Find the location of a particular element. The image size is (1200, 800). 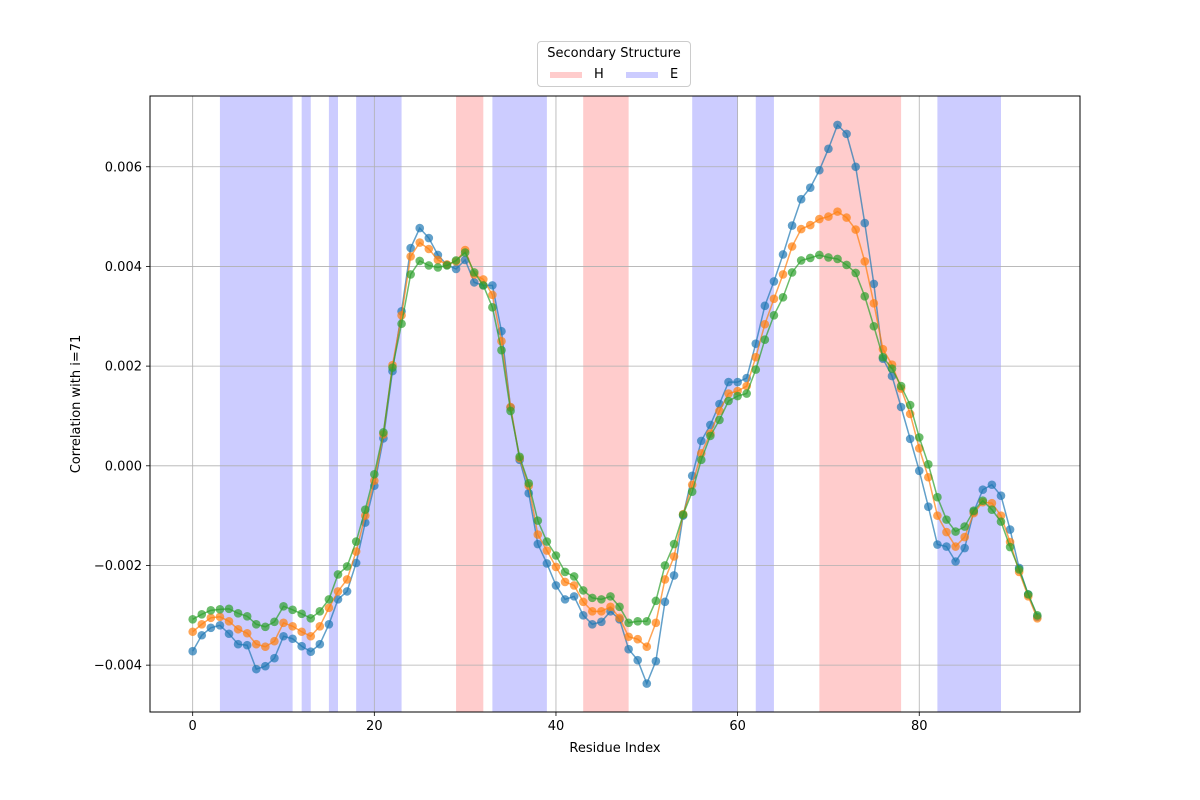

ss-band-e is located at coordinates (519, 404).